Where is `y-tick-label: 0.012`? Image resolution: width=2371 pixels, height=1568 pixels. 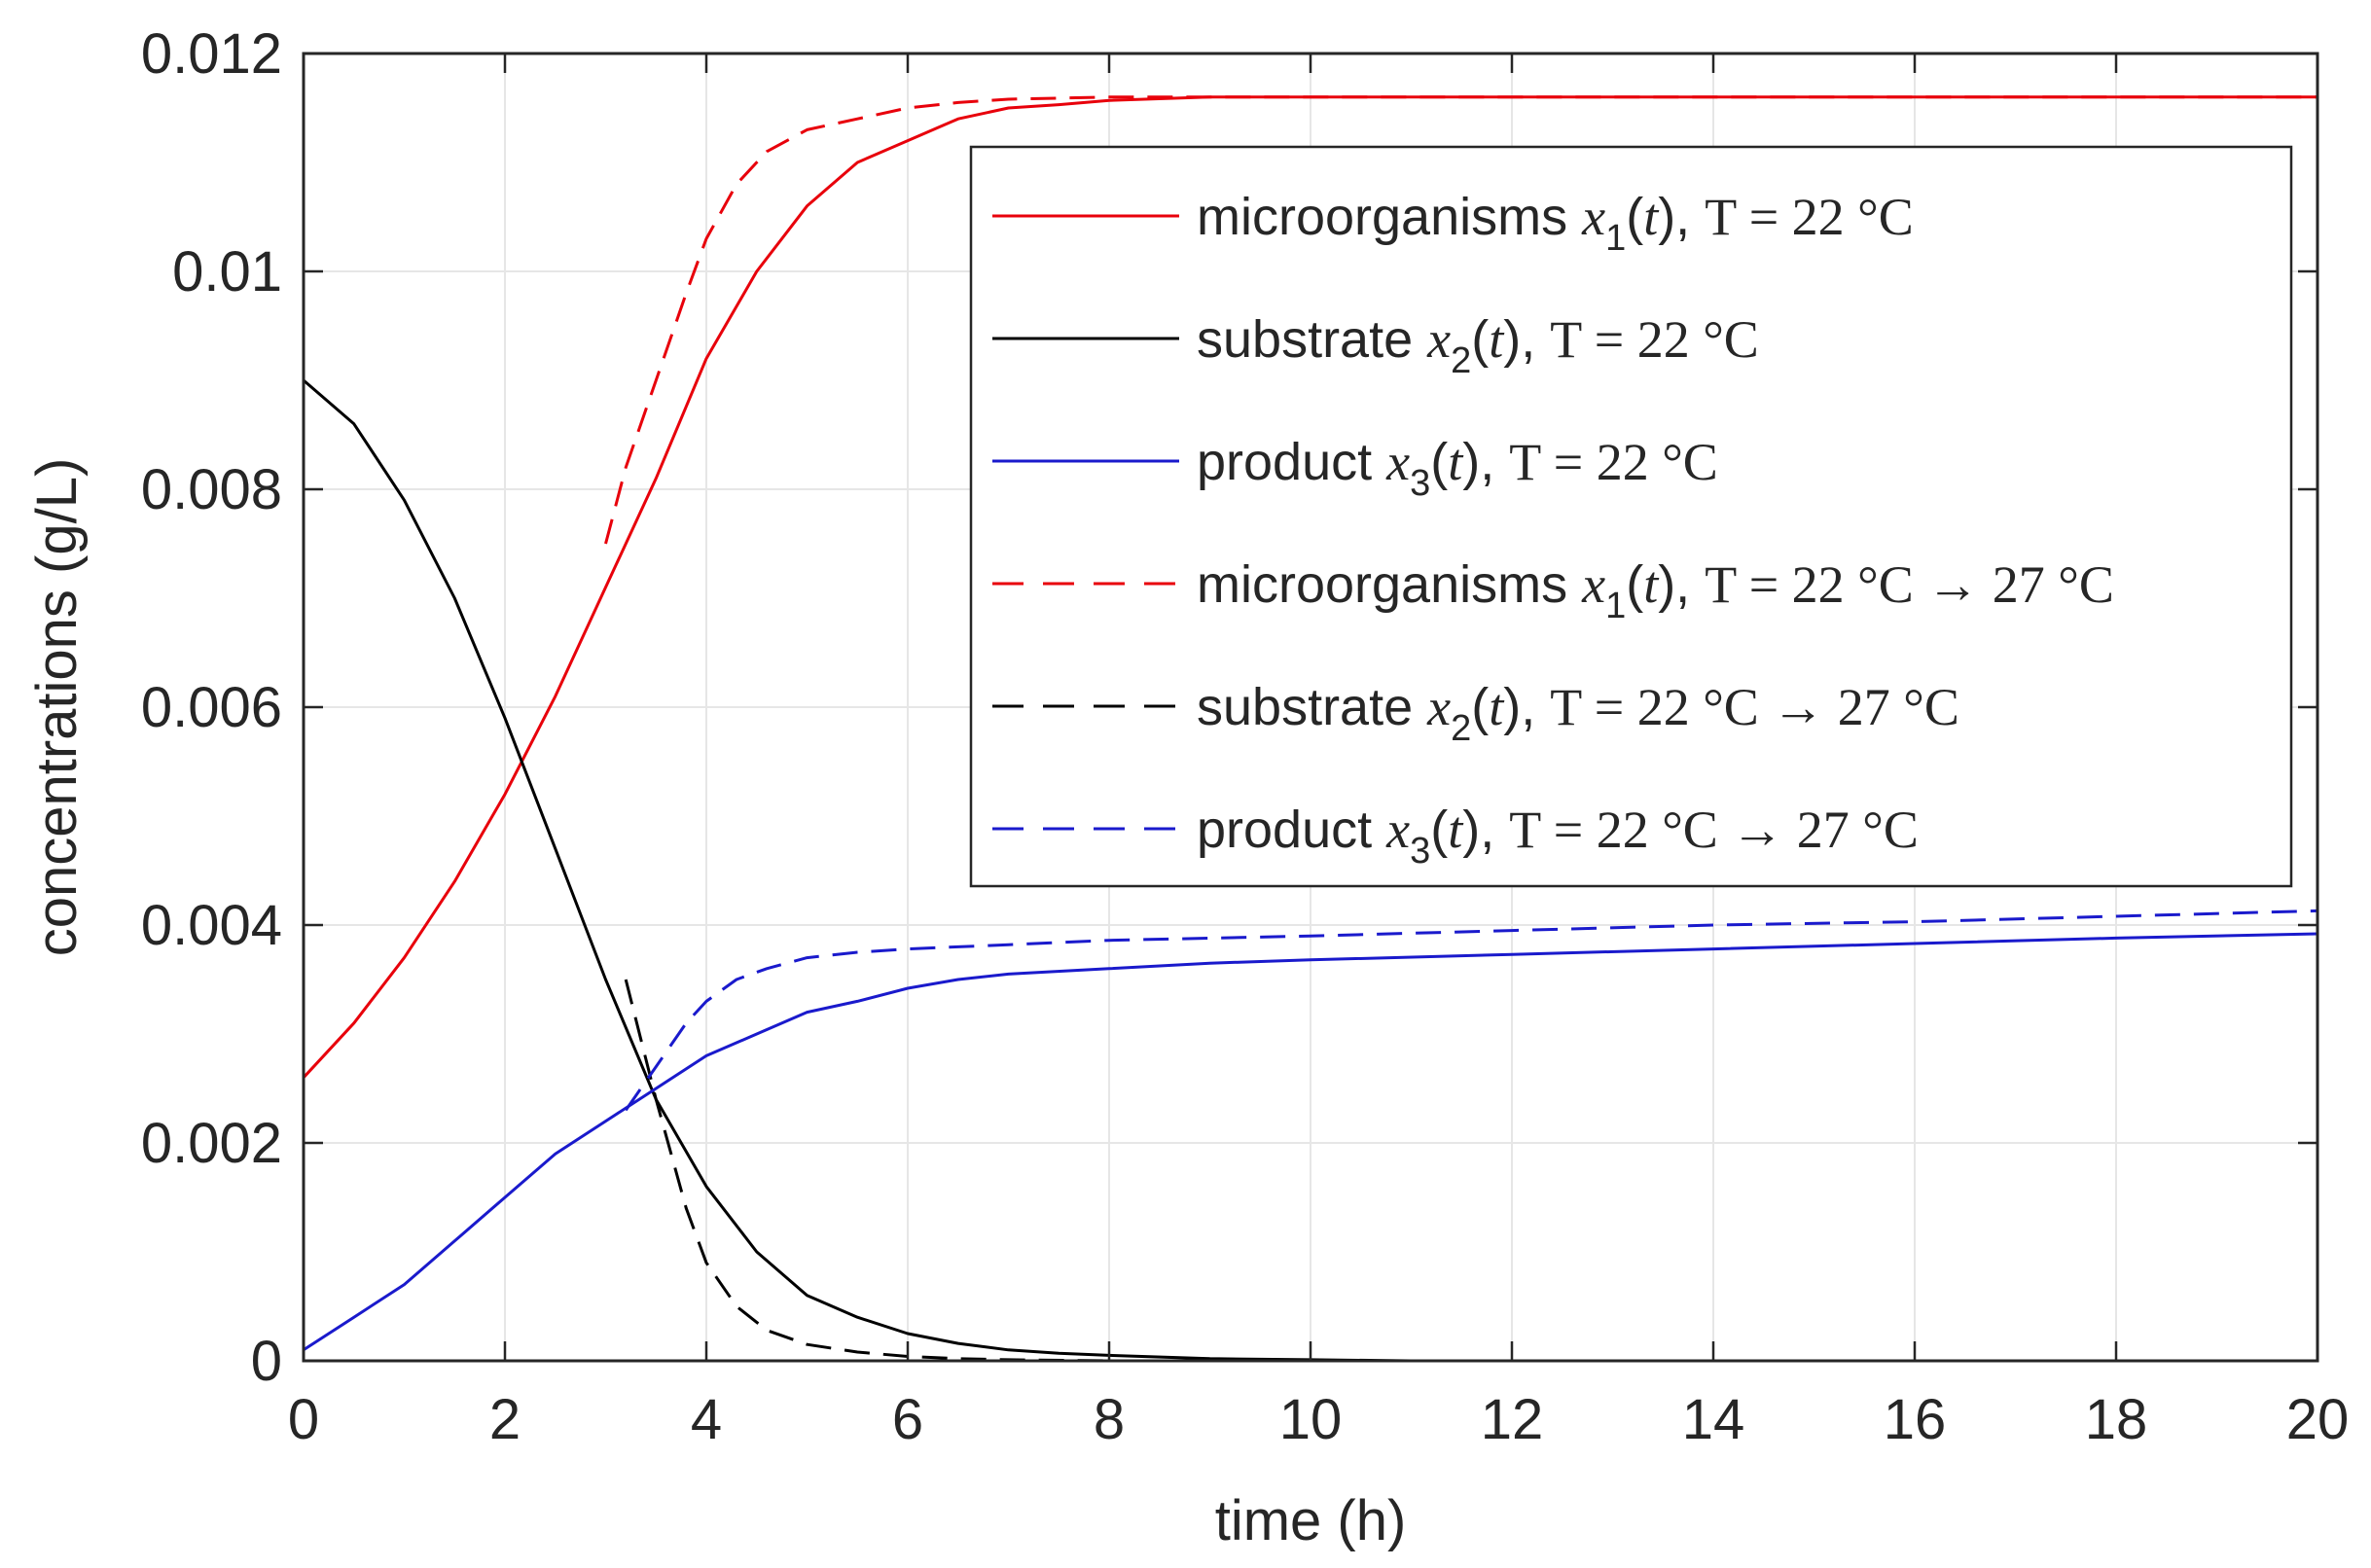 y-tick-label: 0.012 is located at coordinates (211, 54).